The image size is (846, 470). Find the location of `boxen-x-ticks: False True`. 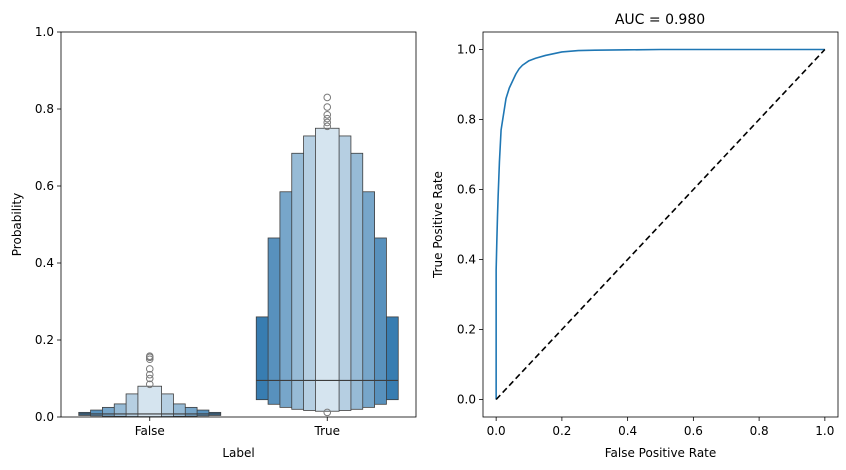

boxen-x-ticks: False True is located at coordinates (237, 427).